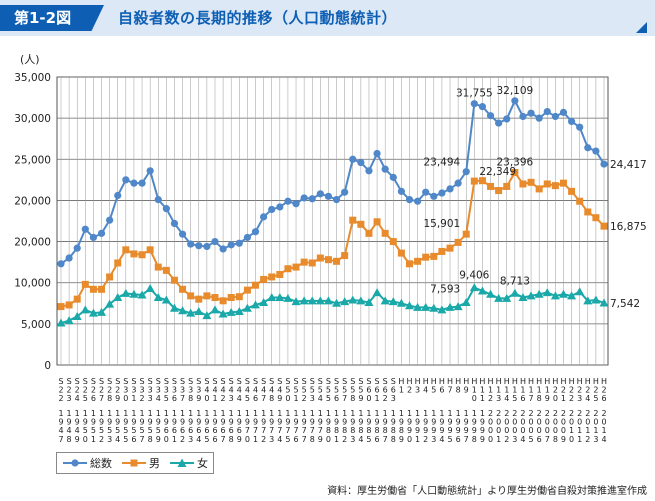  I want to click on legend-item-female: 女, so click(189, 463).